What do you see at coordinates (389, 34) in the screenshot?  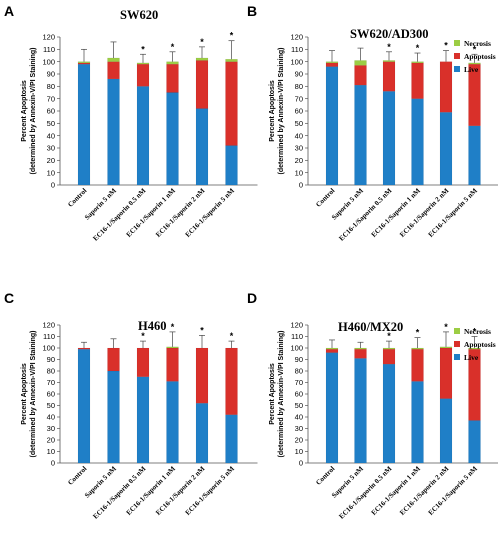 I see `panel-title: SW620/AD300` at bounding box center [389, 34].